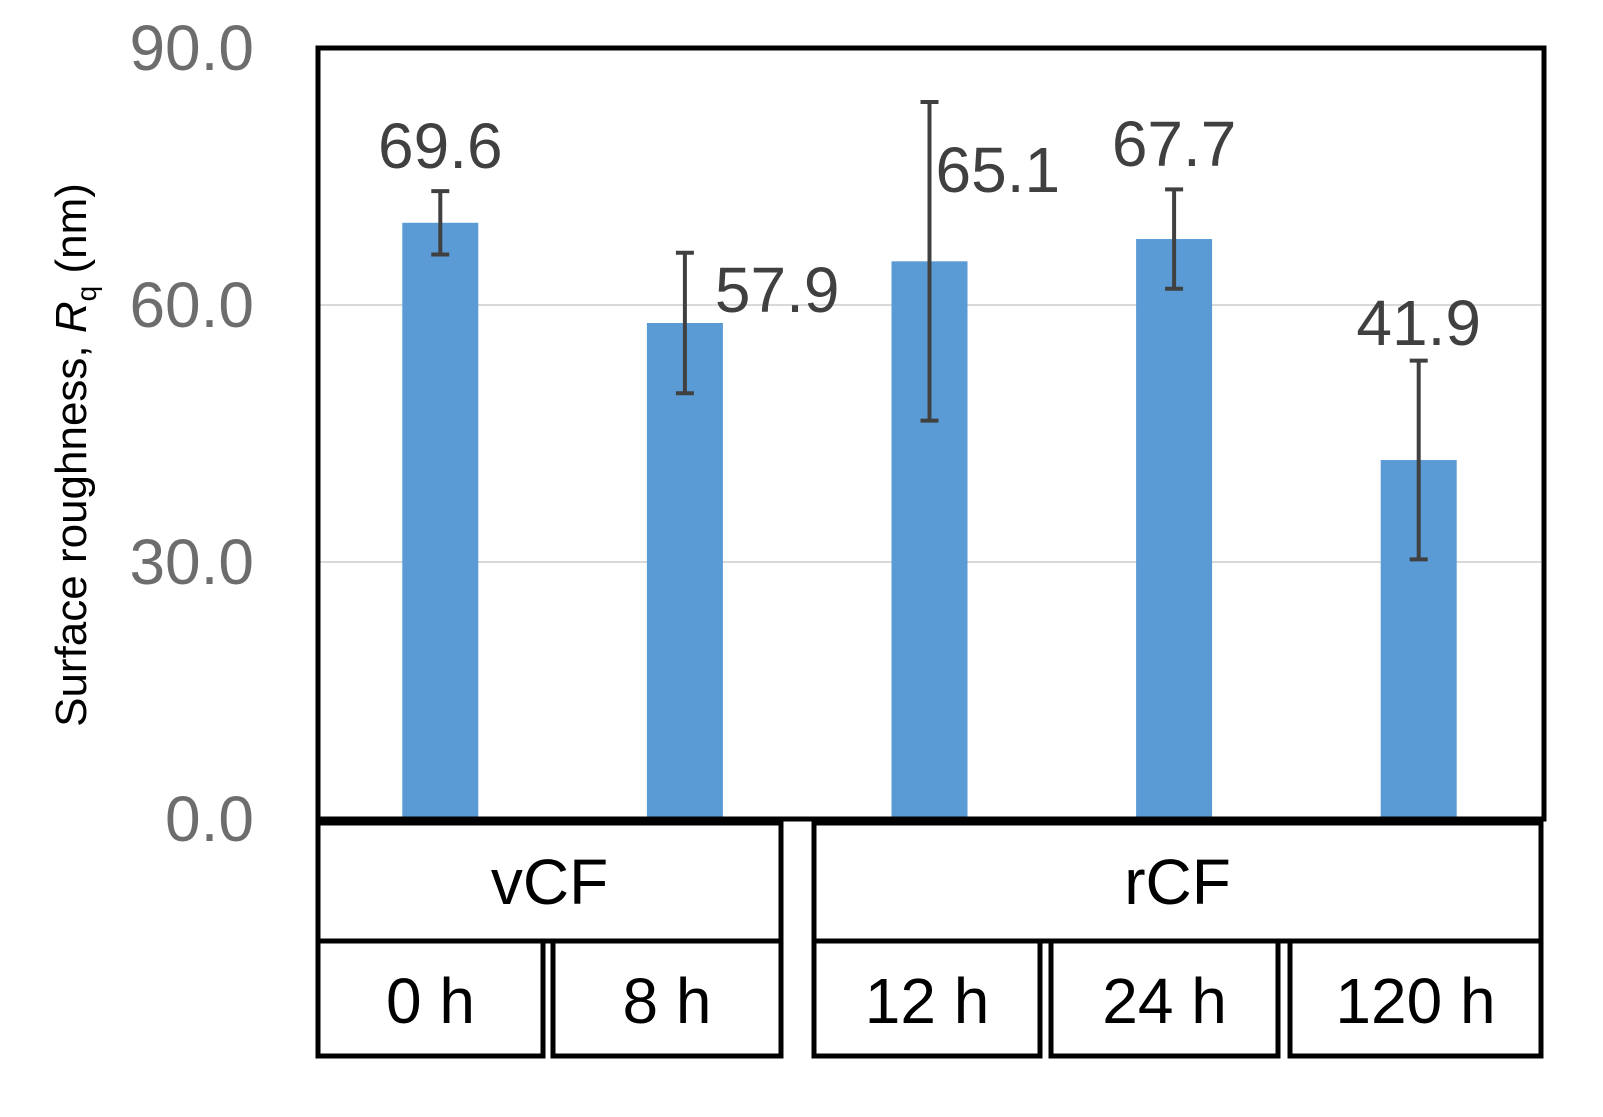 The width and height of the screenshot is (1603, 1117). I want to click on data-label: 41.9, so click(1418, 323).